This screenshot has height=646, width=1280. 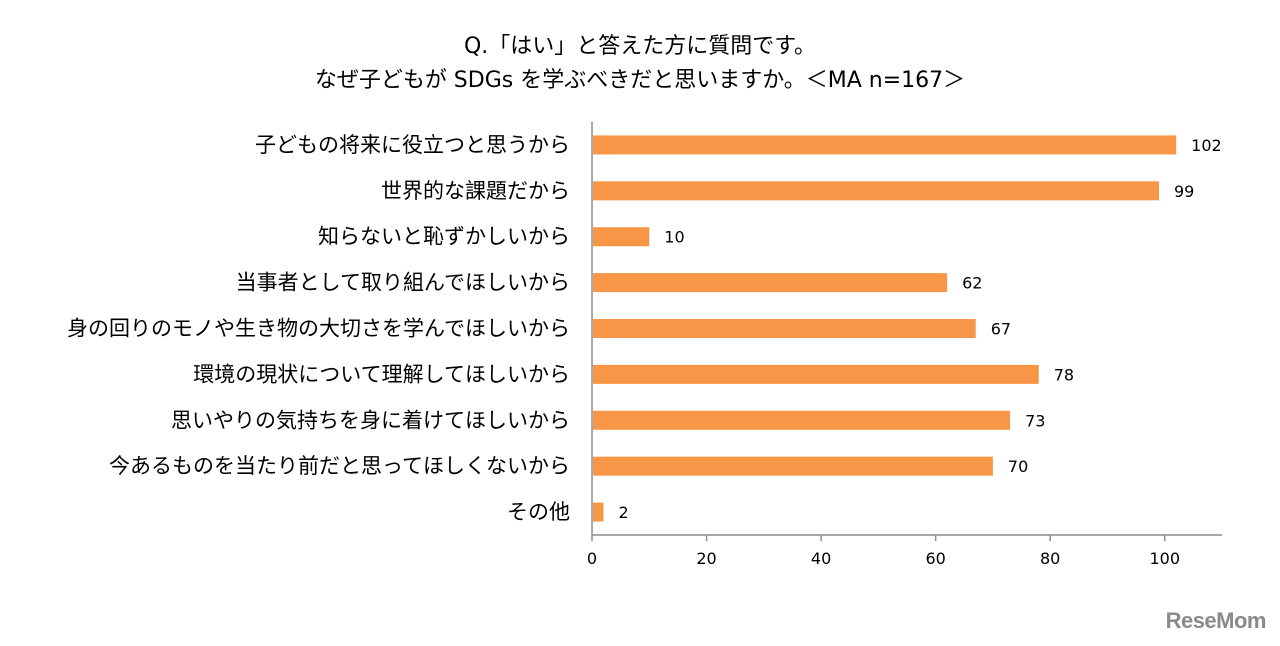 I want to click on chart-title: Q.「はい」と答えた方に質問です。, so click(x=640, y=46).